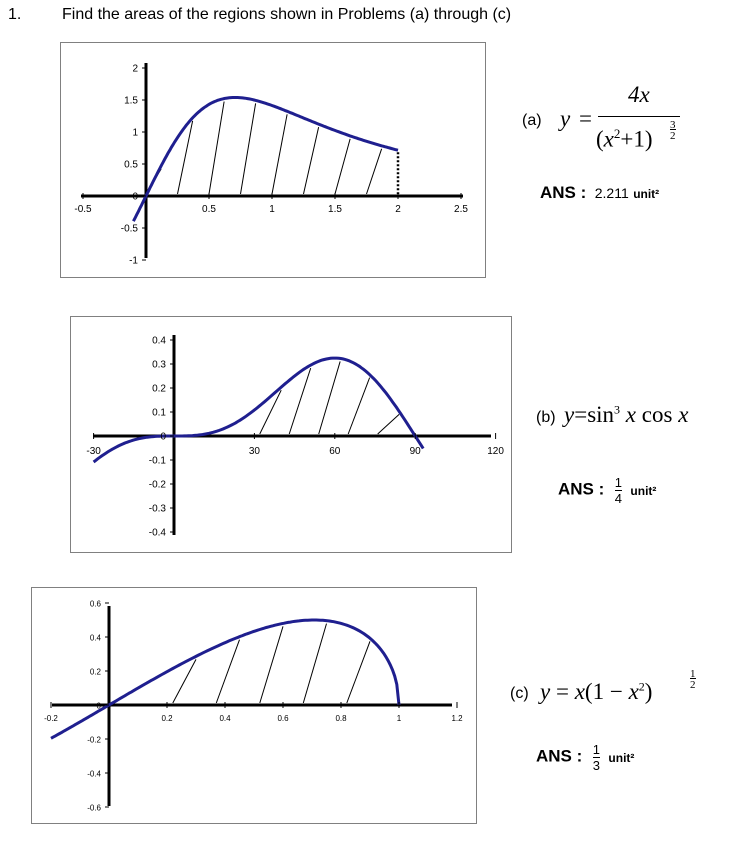  Describe the element at coordinates (519, 693) in the screenshot. I see `part-label-c: (c)` at that location.